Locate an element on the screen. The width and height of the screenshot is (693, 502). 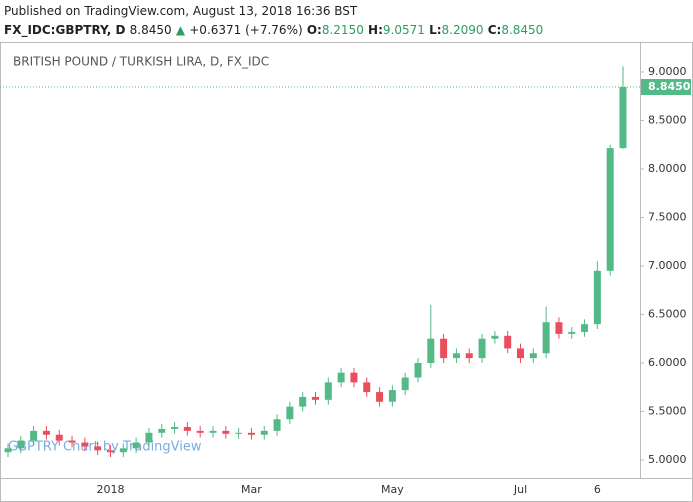
watermark: GBPTRY Chart by TradingView is located at coordinates (105, 447).